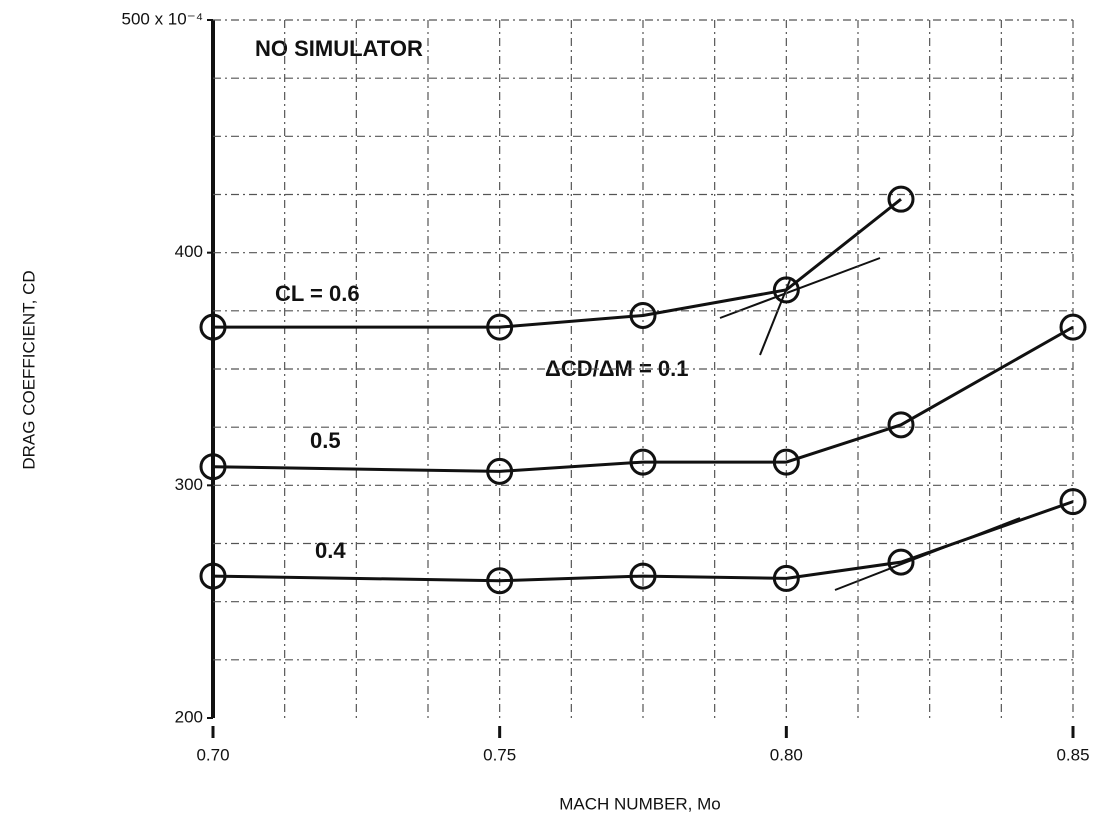  I want to click on x-tick-label: 0.70, so click(212, 754).